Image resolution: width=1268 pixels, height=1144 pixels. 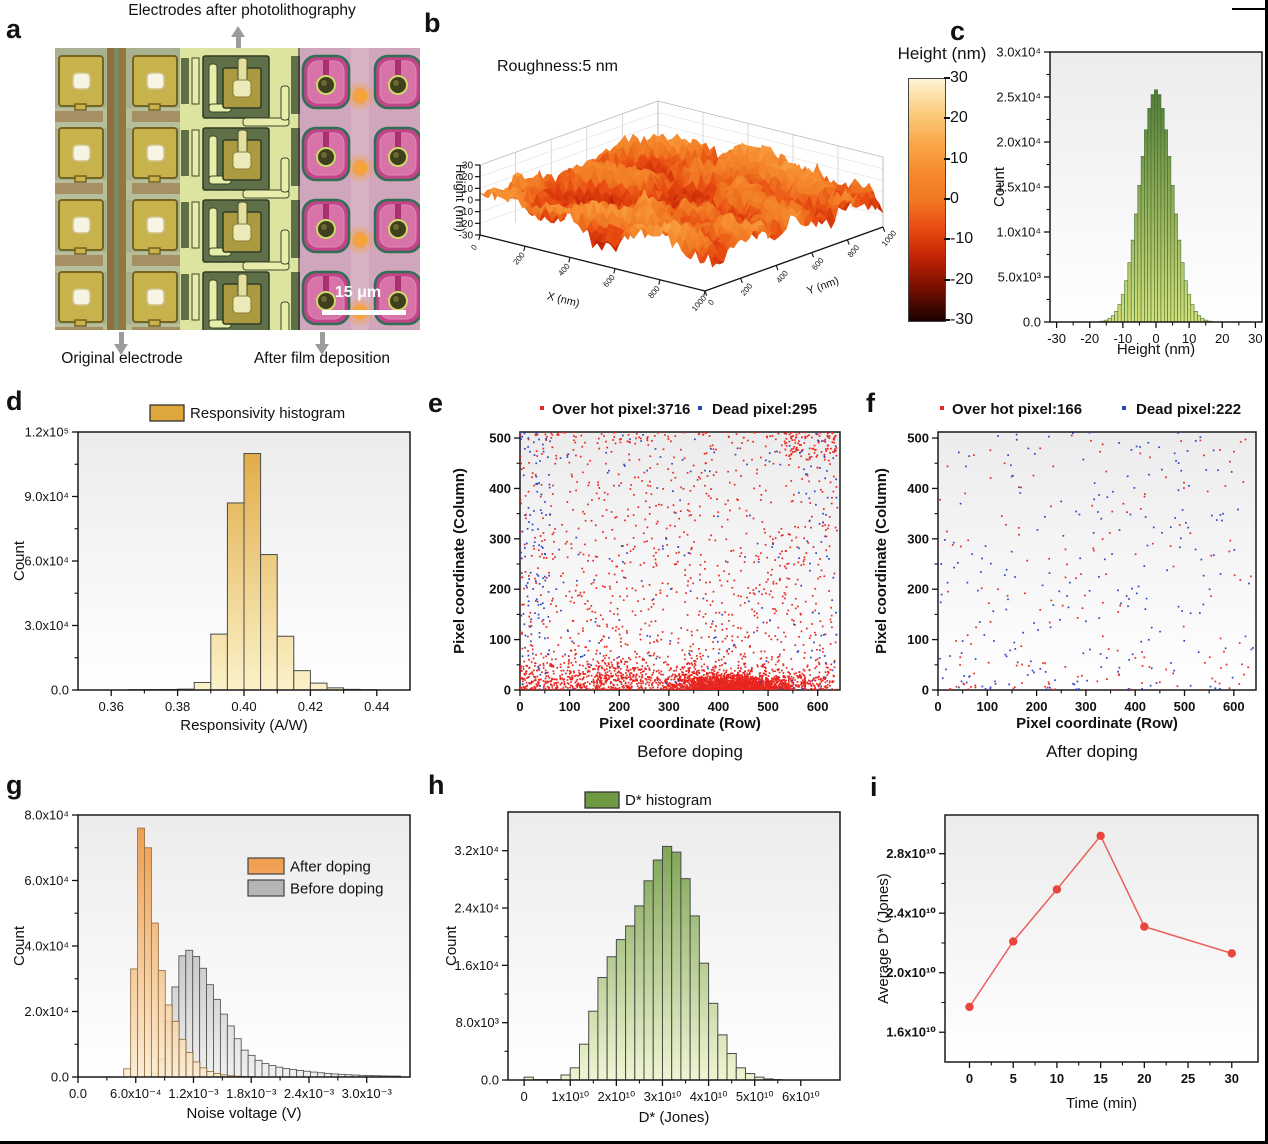 I want to click on svg-text: Over hot pixel:3716, so click(x=621, y=409).